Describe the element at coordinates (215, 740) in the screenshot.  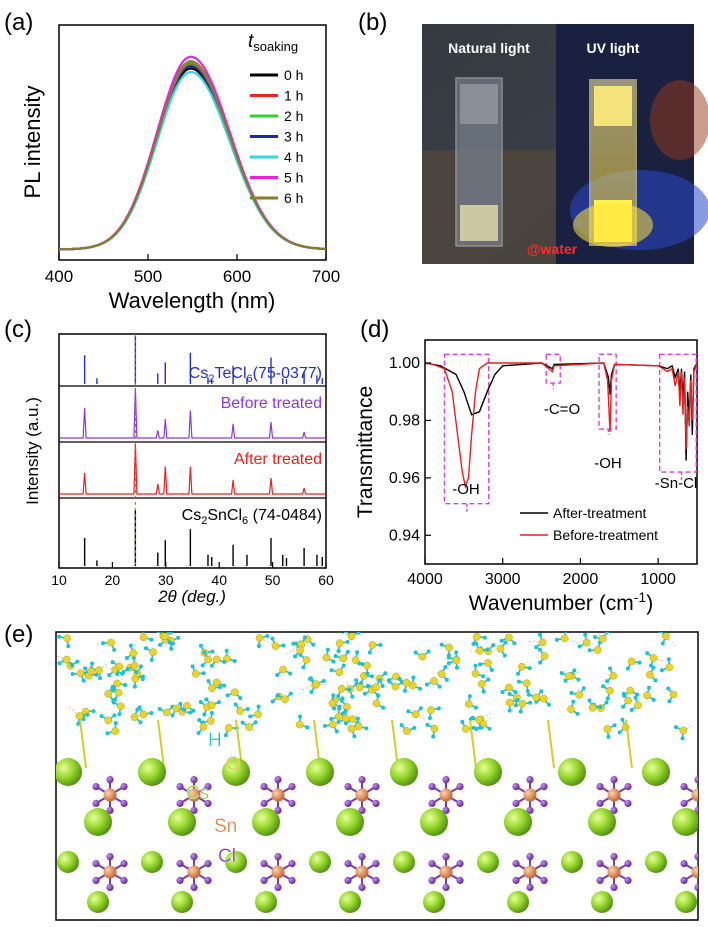
I see `atom-label-h: H` at that location.